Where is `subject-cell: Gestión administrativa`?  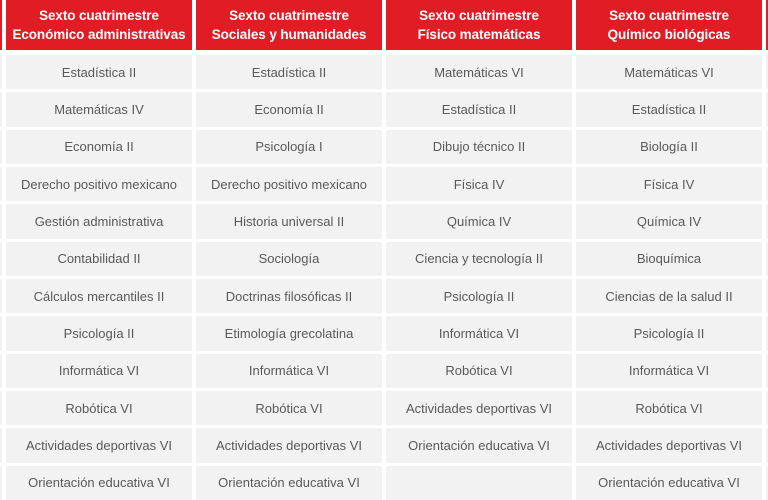
subject-cell: Gestión administrativa is located at coordinates (99, 221).